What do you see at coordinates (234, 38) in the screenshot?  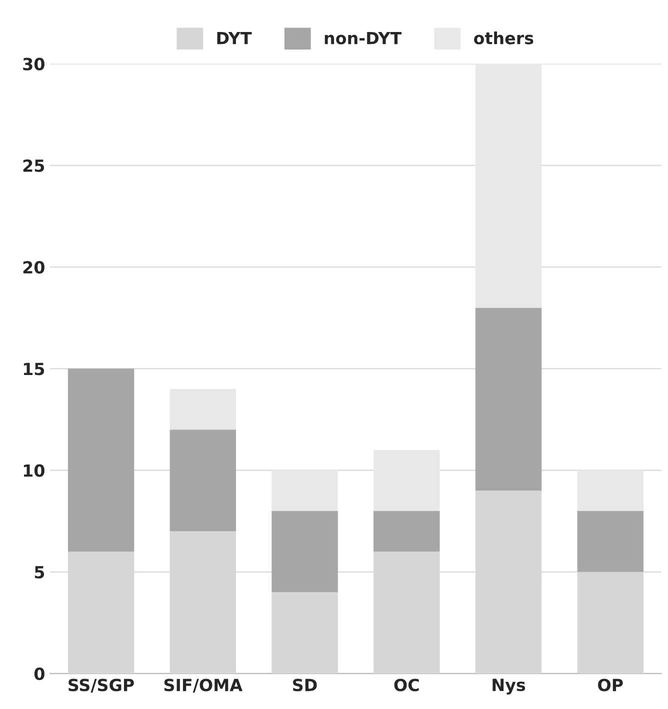 I see `legend-label: DYT` at bounding box center [234, 38].